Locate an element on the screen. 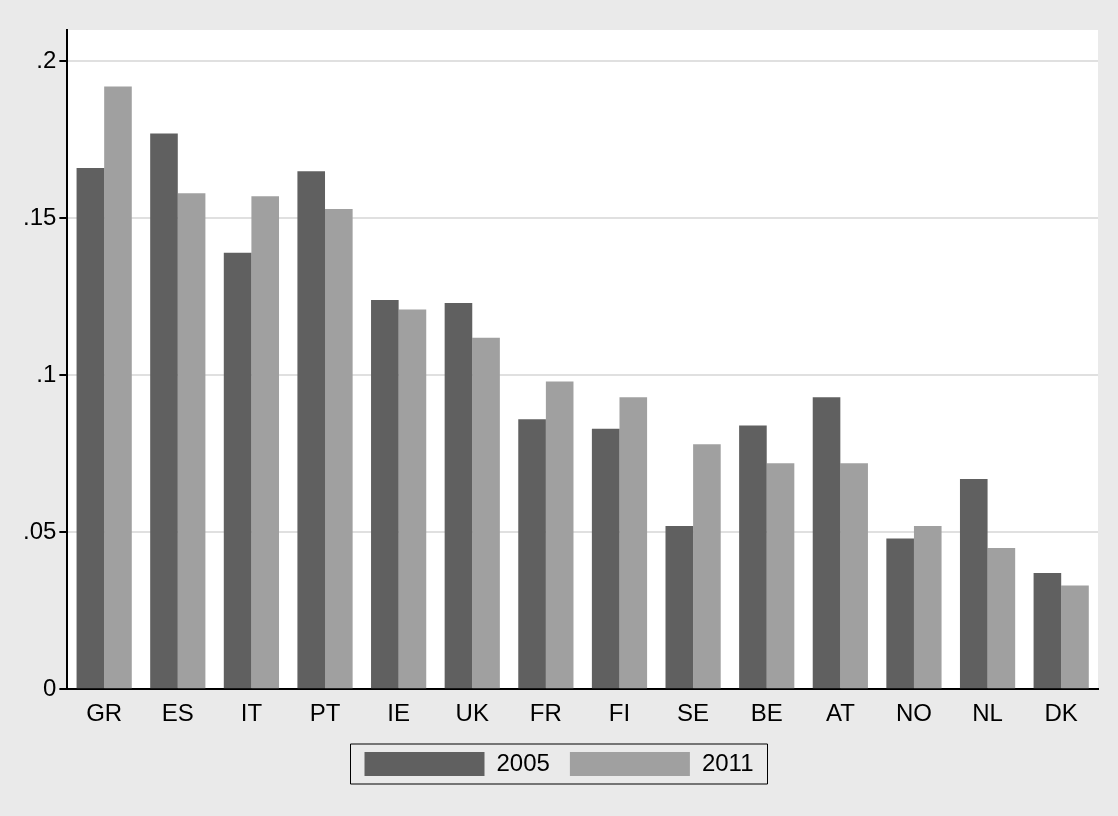 The height and width of the screenshot is (816, 1118). legend-label: 2005 is located at coordinates (523, 762).